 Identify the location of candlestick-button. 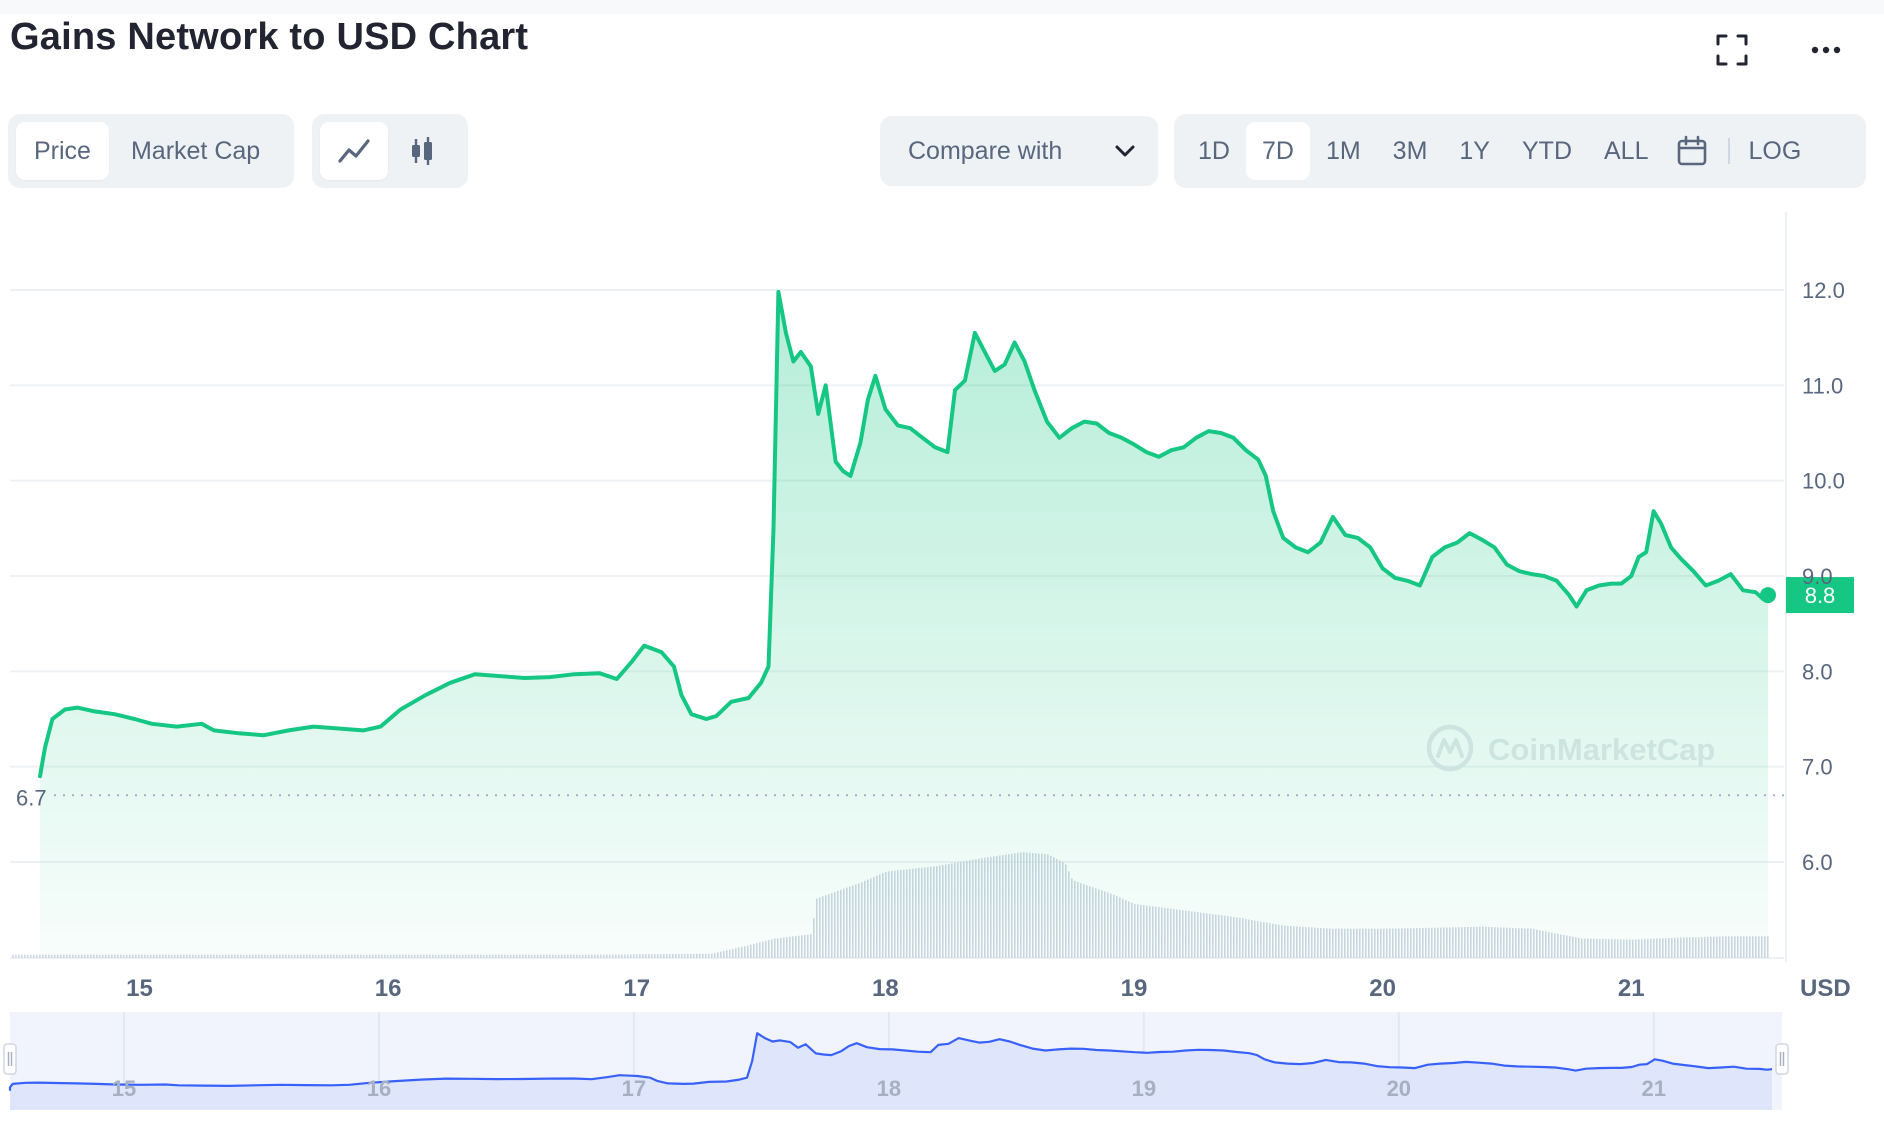
(422, 151).